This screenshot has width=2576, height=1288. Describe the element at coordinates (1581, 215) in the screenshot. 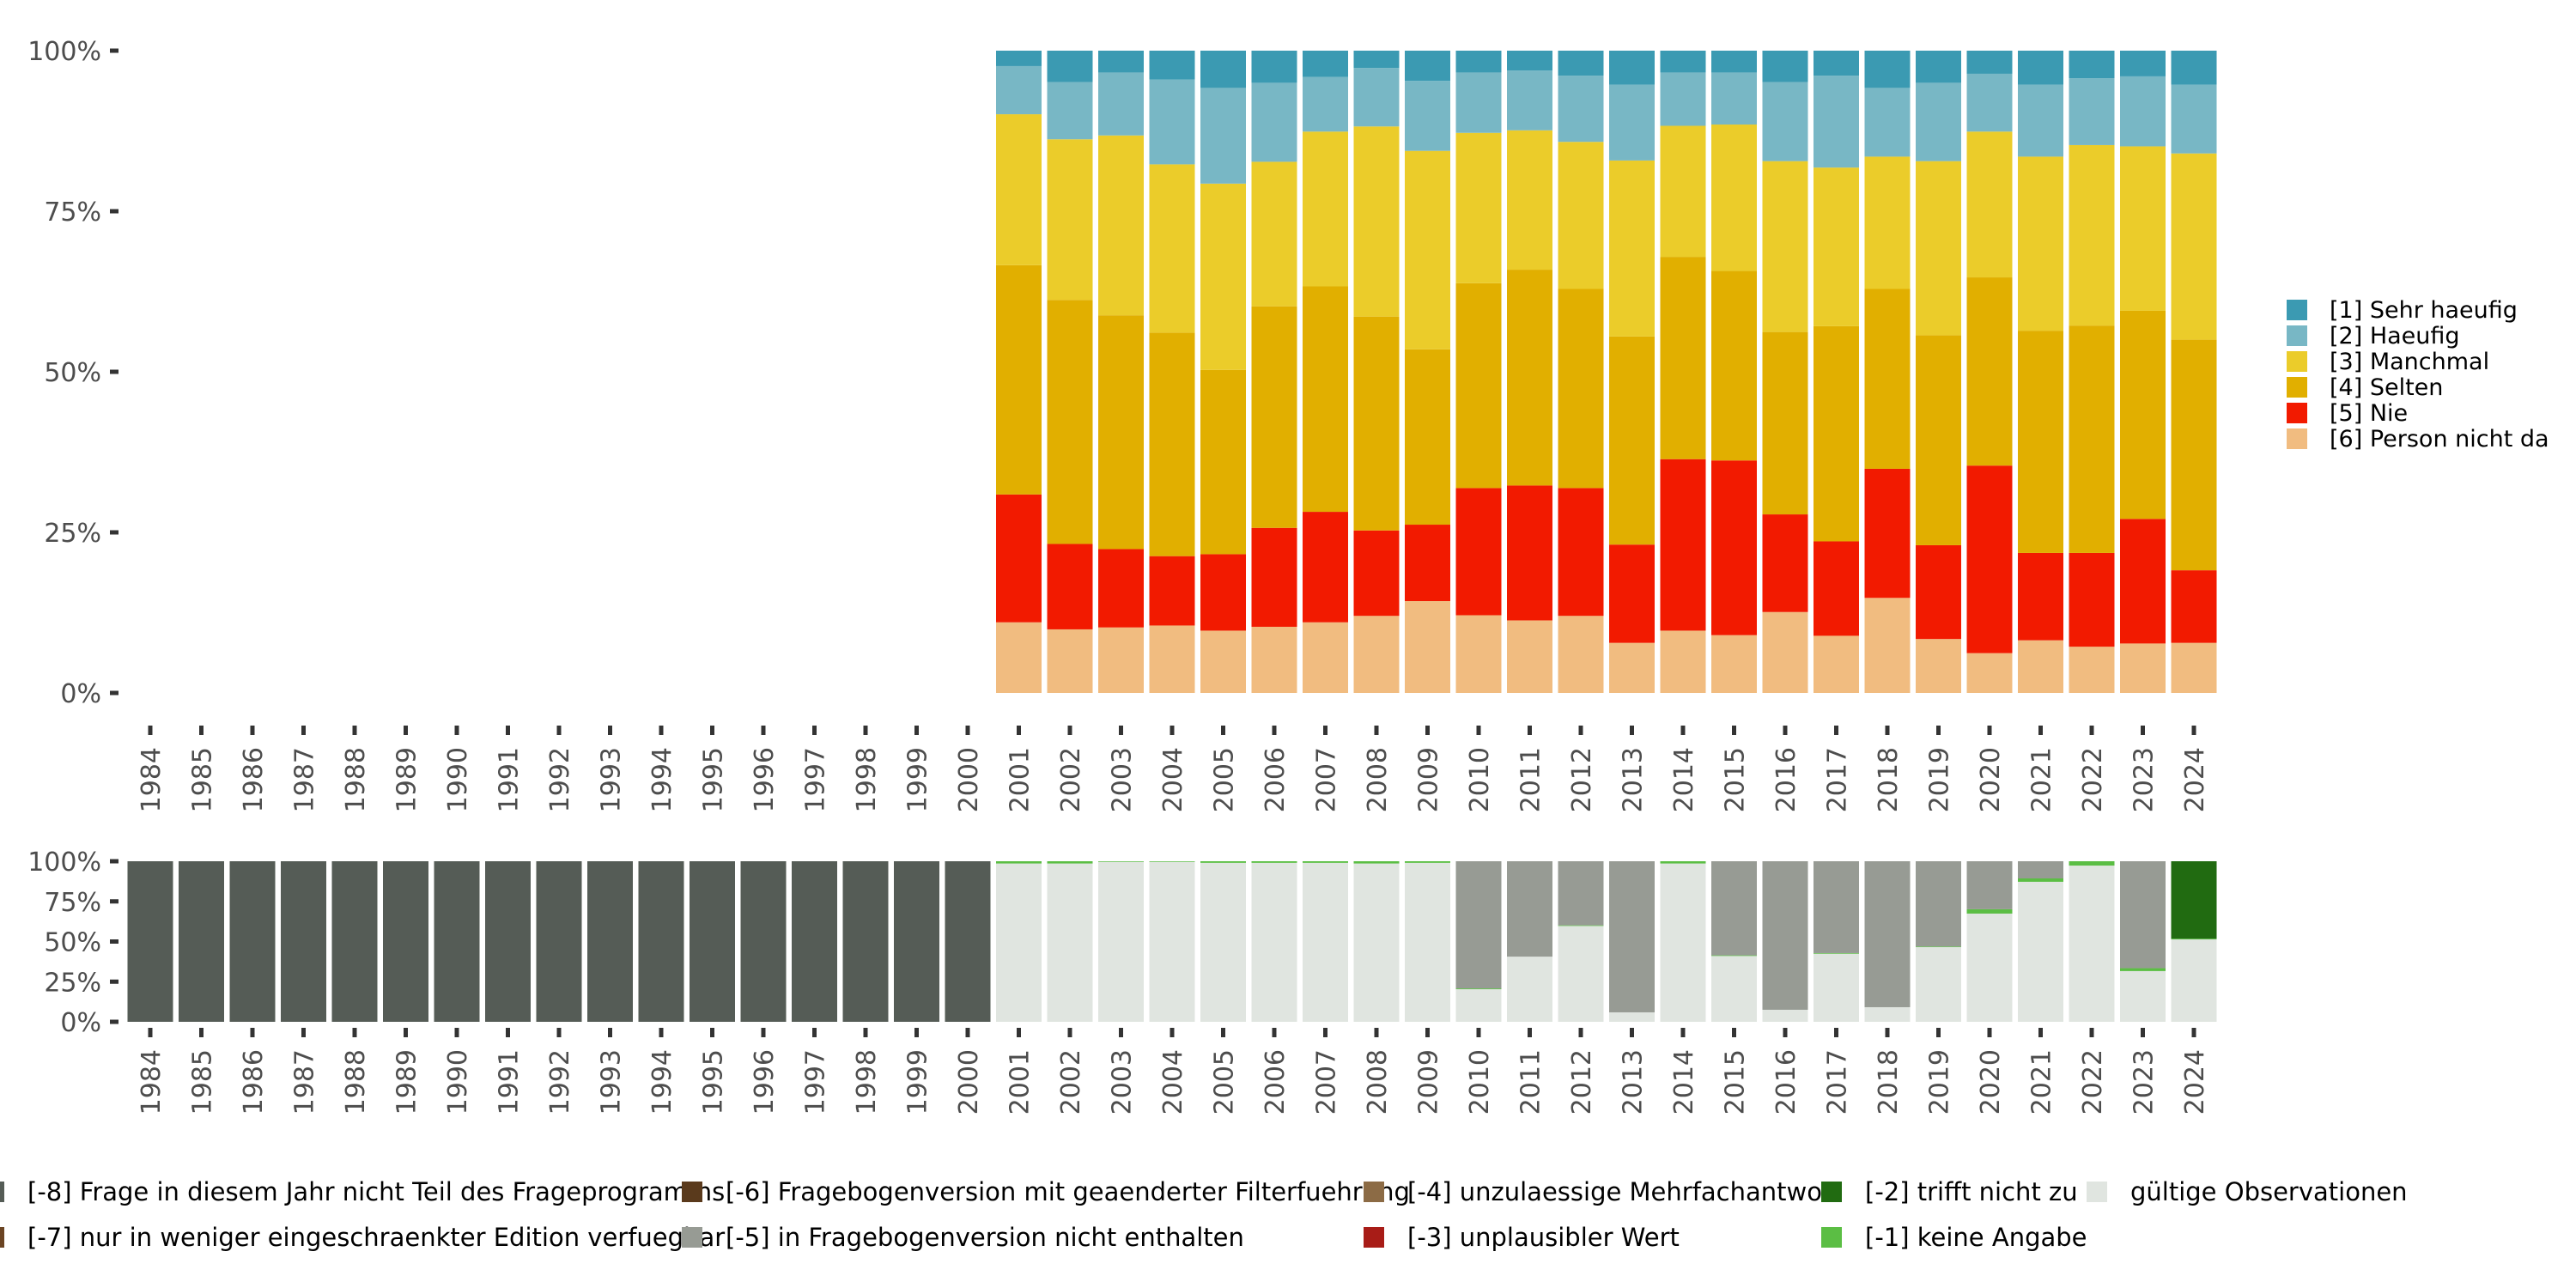

I see `top-bar-segment-2012-s3` at that location.